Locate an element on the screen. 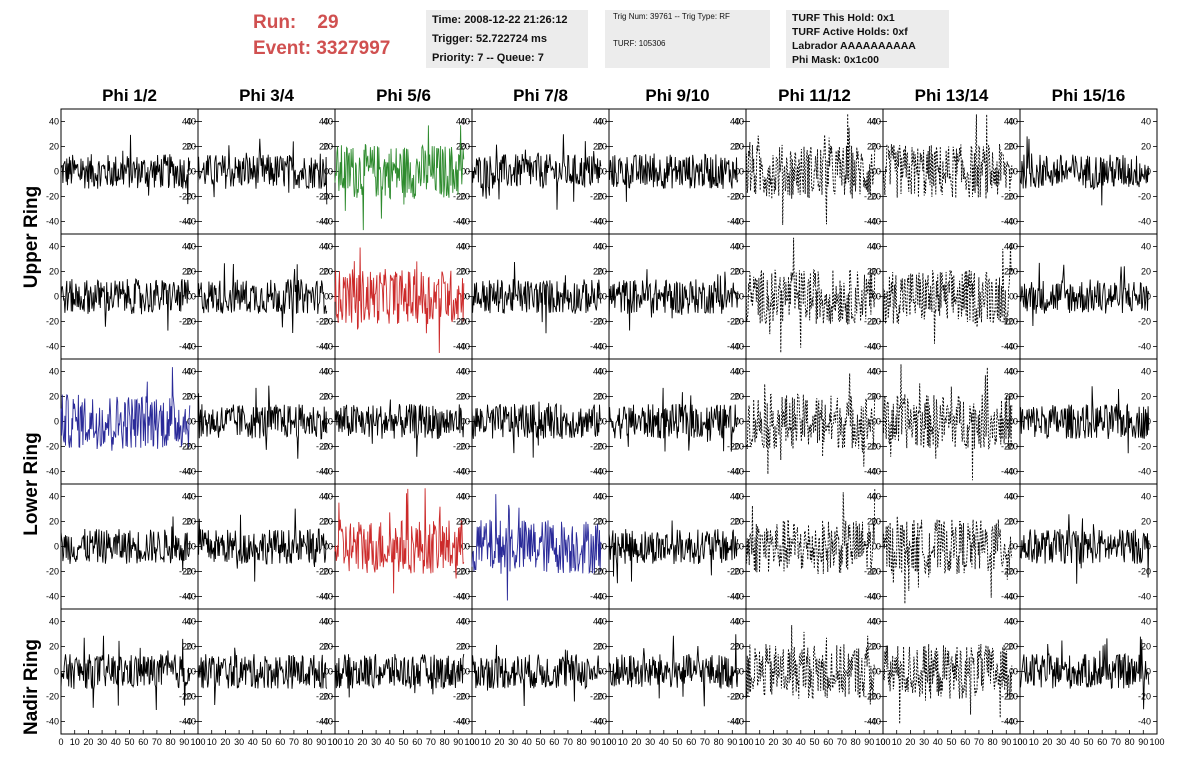  run-row: Run: 29 is located at coordinates (321, 23).